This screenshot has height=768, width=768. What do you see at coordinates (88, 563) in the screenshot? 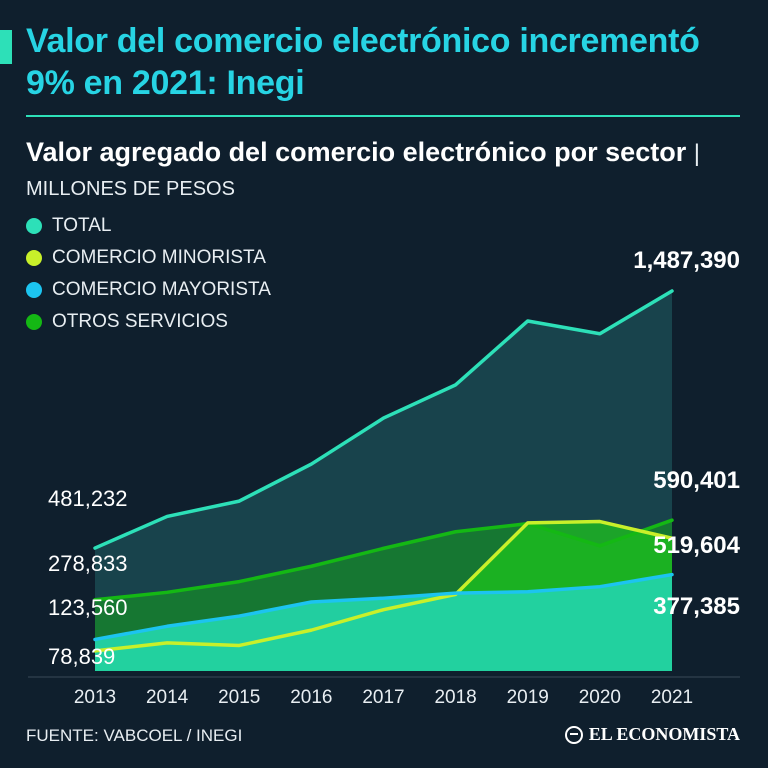
I see `data-label-otros-left: 278,833` at bounding box center [88, 563].